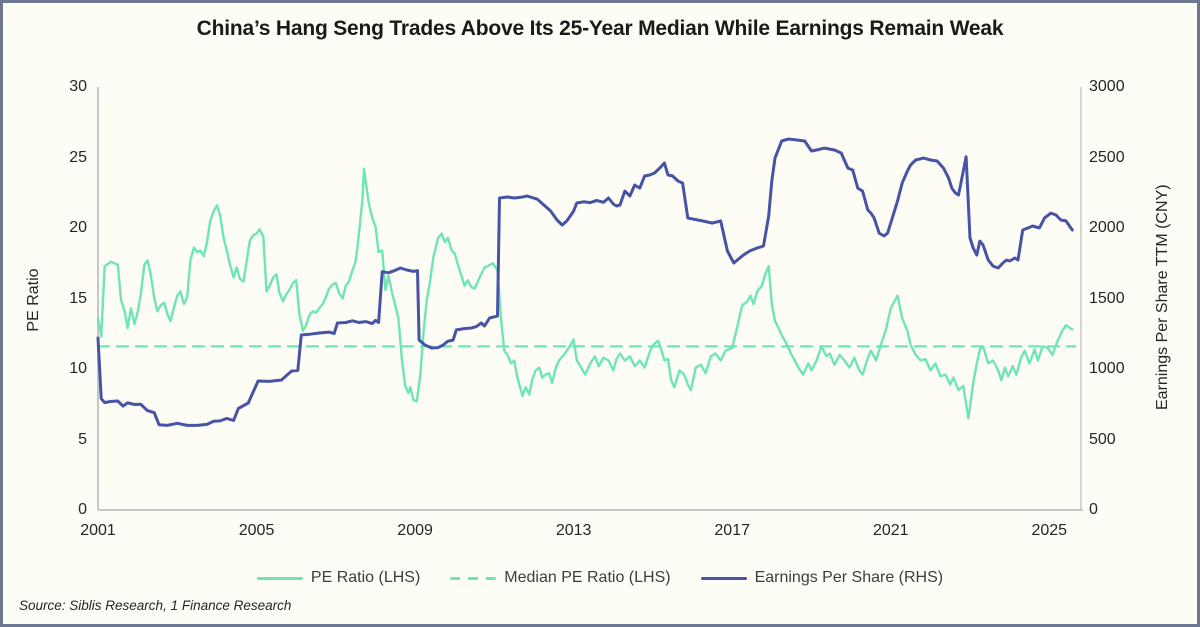 Image resolution: width=1200 pixels, height=627 pixels. I want to click on legend-label: Earnings Per Share (RHS), so click(849, 577).